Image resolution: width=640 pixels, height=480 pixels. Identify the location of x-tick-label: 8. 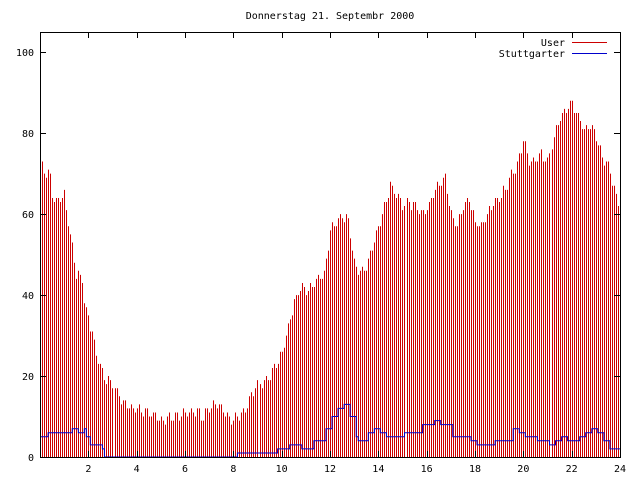
(233, 469).